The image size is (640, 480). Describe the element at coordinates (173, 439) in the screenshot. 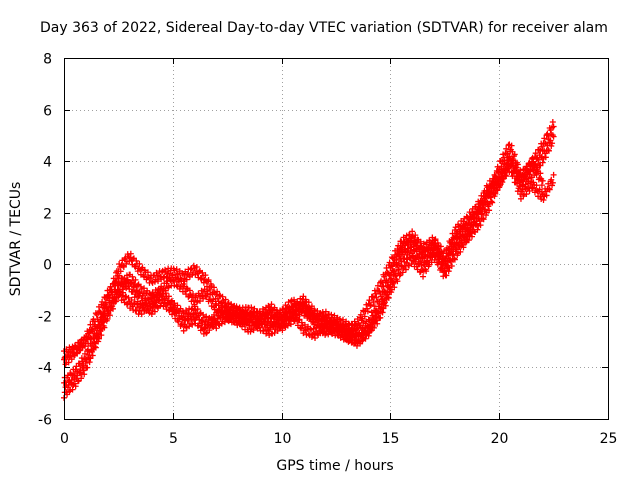

I see `x-tick-label: 5` at that location.